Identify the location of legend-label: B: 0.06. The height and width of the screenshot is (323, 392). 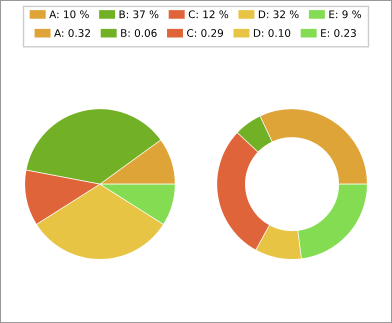
(139, 33).